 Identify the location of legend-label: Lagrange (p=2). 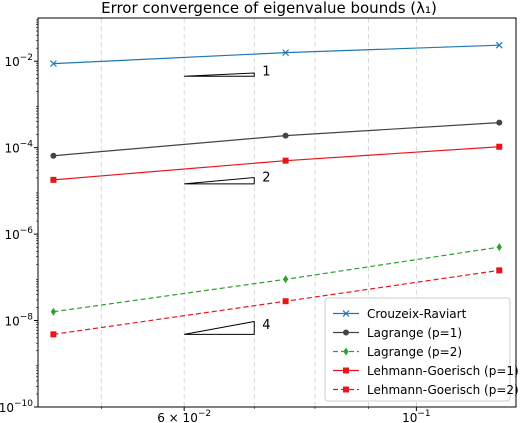
(414, 352).